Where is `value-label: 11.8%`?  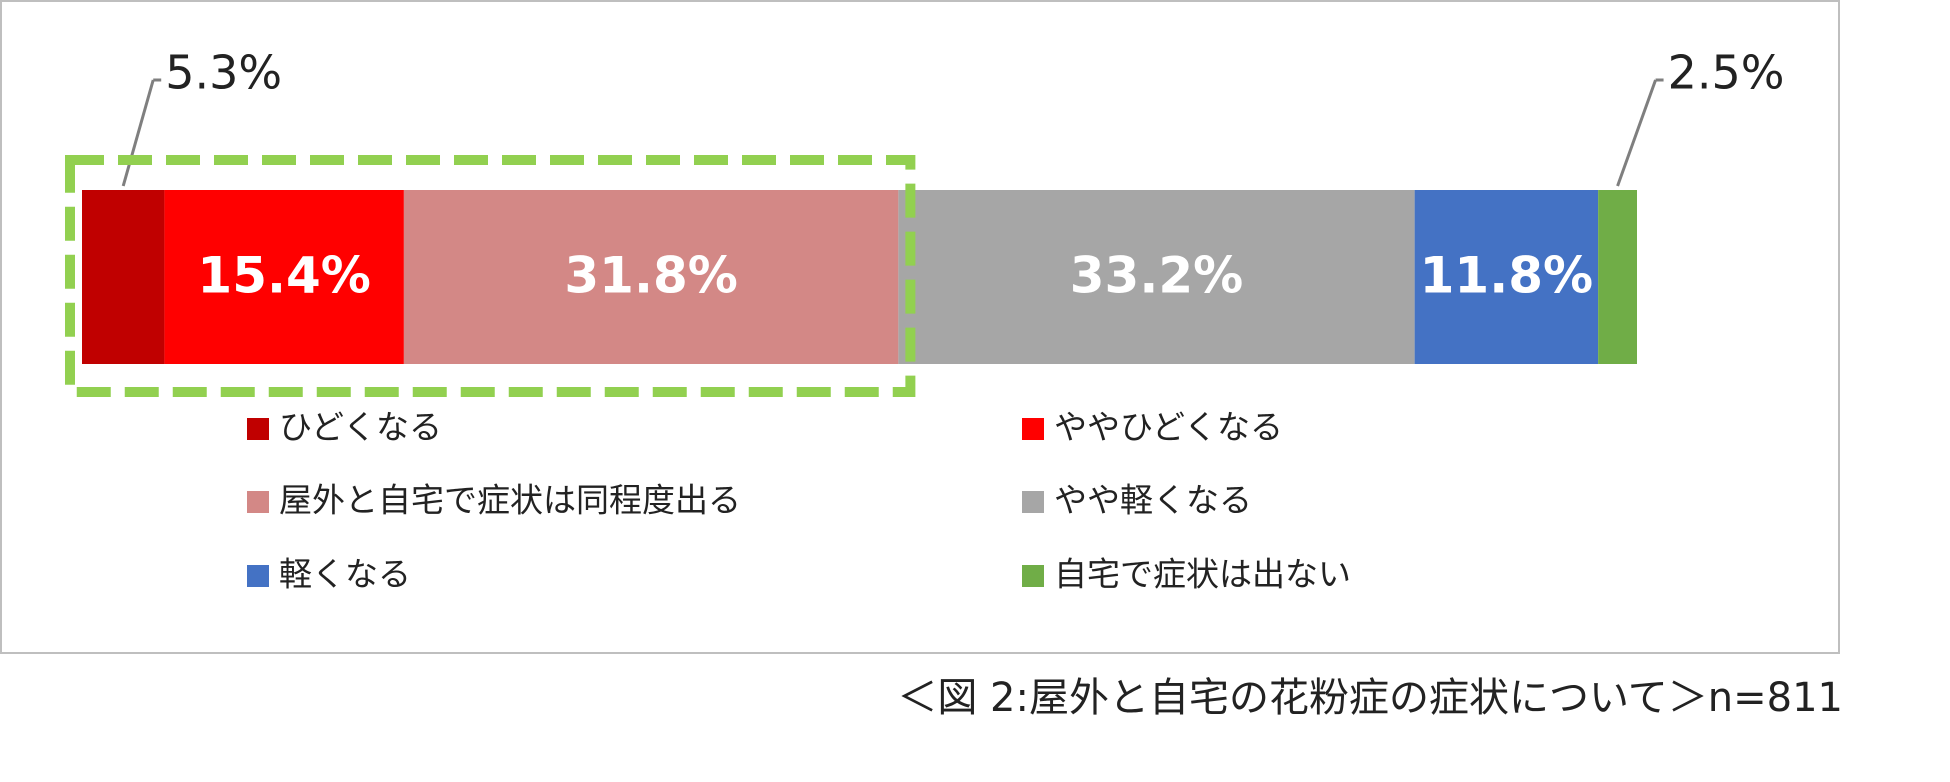 value-label: 11.8% is located at coordinates (1506, 276).